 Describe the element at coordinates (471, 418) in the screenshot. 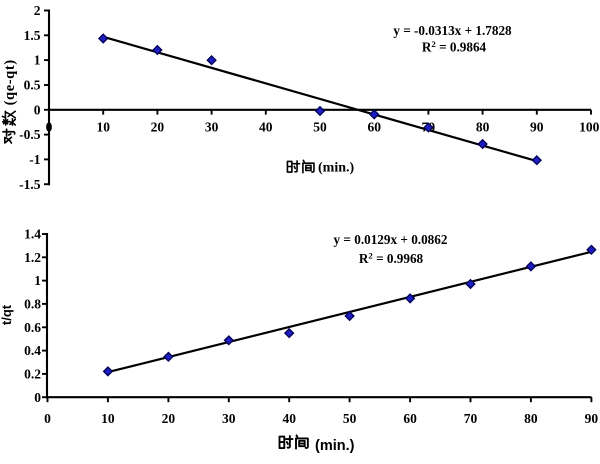

I see `svg-text: 70` at that location.